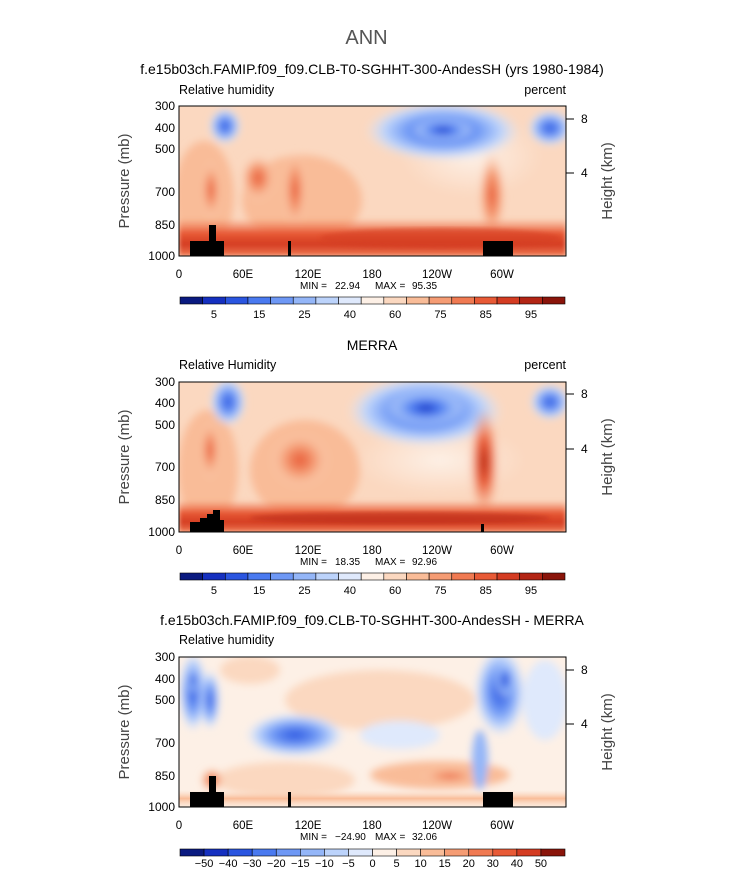 Image resolution: width=733 pixels, height=877 pixels. What do you see at coordinates (179, 275) in the screenshot?
I see `panel-1-xtick: 0` at bounding box center [179, 275].